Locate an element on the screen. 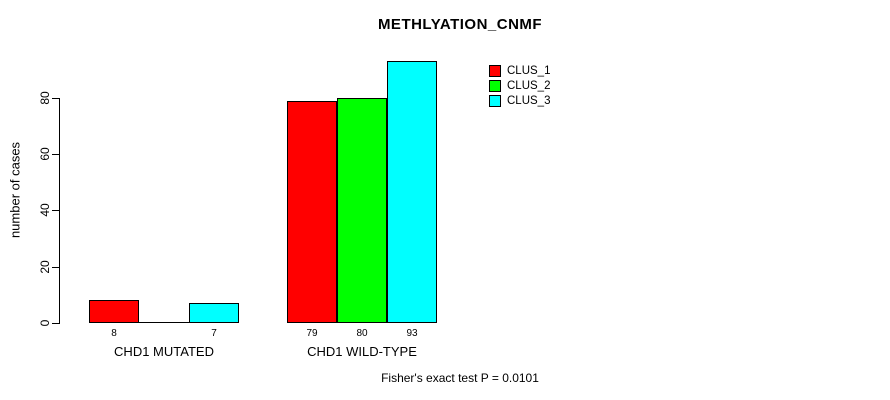 This screenshot has height=400, width=890. chart-title: METHLYATION_CNMF is located at coordinates (460, 24).